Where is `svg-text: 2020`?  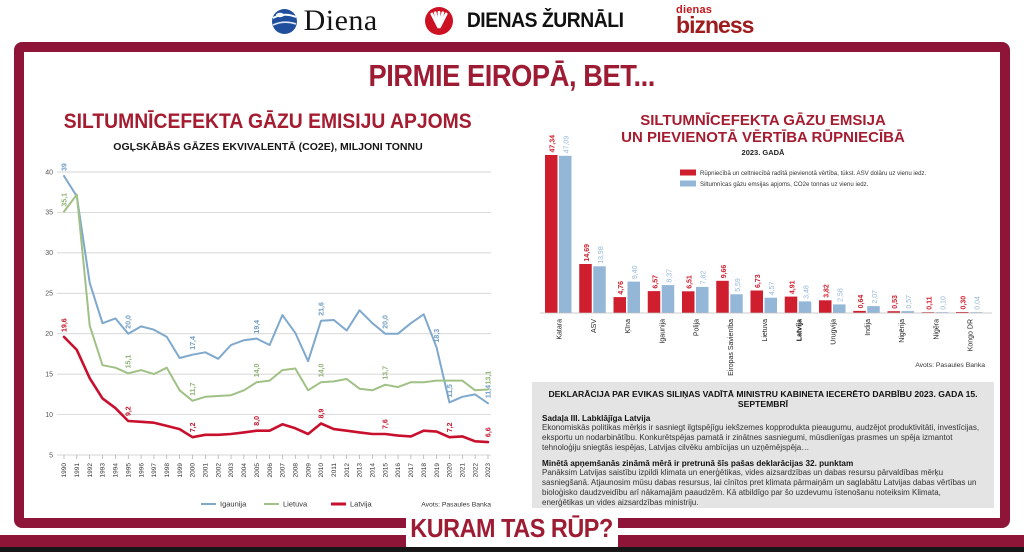 svg-text: 2020 is located at coordinates (450, 470).